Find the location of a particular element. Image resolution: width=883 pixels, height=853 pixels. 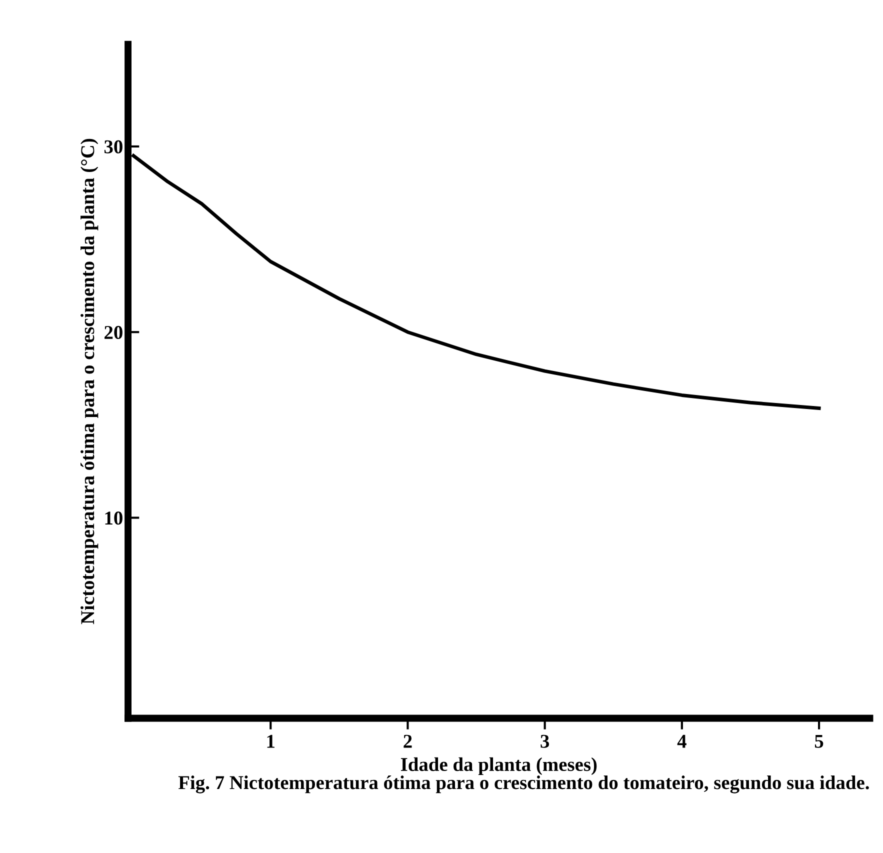

x-tick-label: 5 is located at coordinates (819, 741).